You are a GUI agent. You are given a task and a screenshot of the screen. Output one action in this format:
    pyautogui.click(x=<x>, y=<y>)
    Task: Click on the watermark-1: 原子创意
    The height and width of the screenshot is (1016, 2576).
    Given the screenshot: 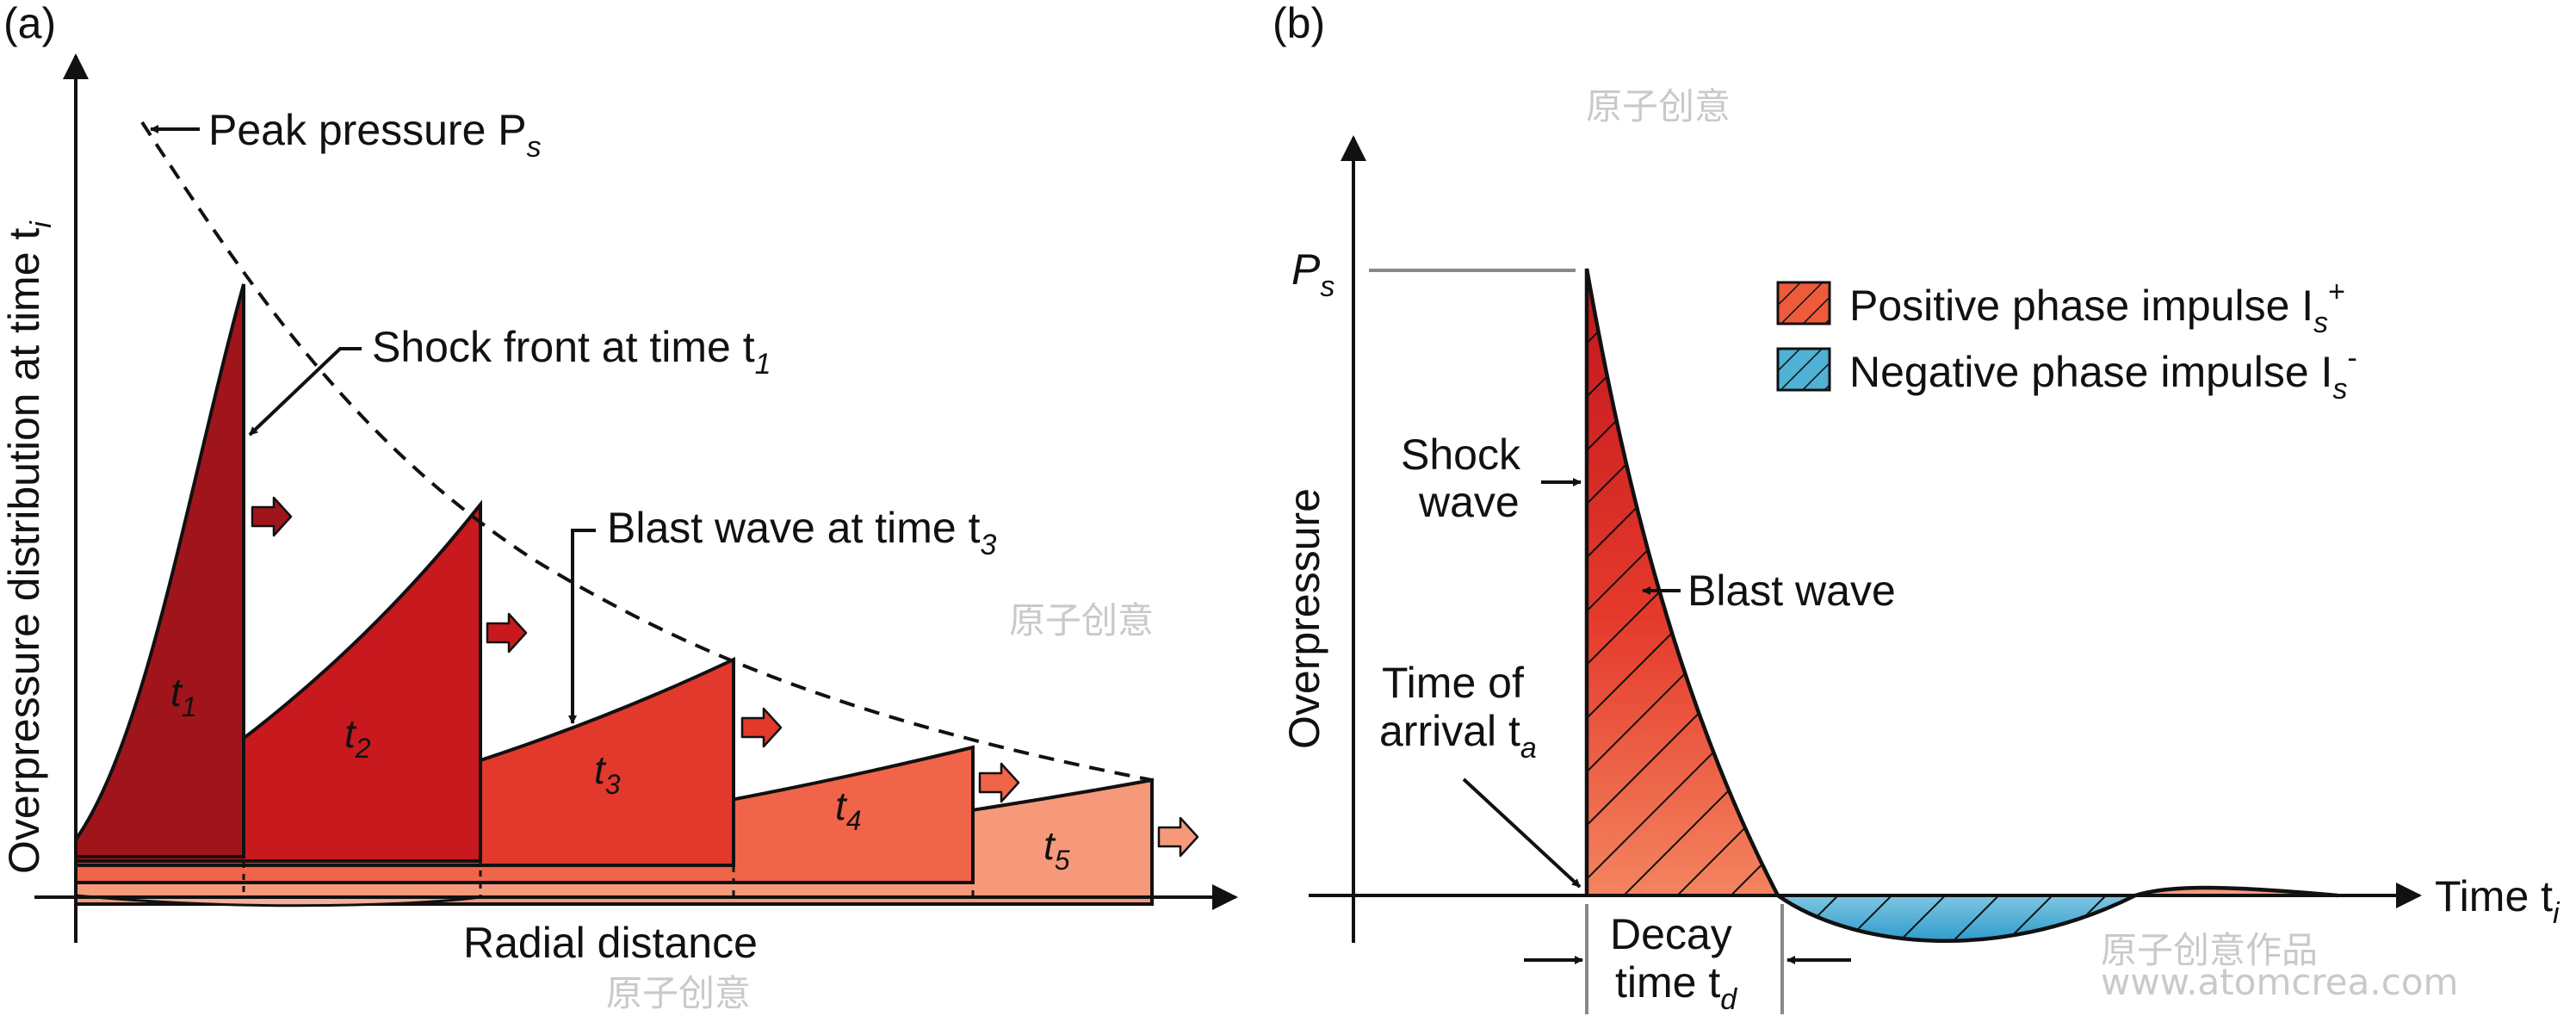 What is the action you would take?
    pyautogui.click(x=1659, y=106)
    